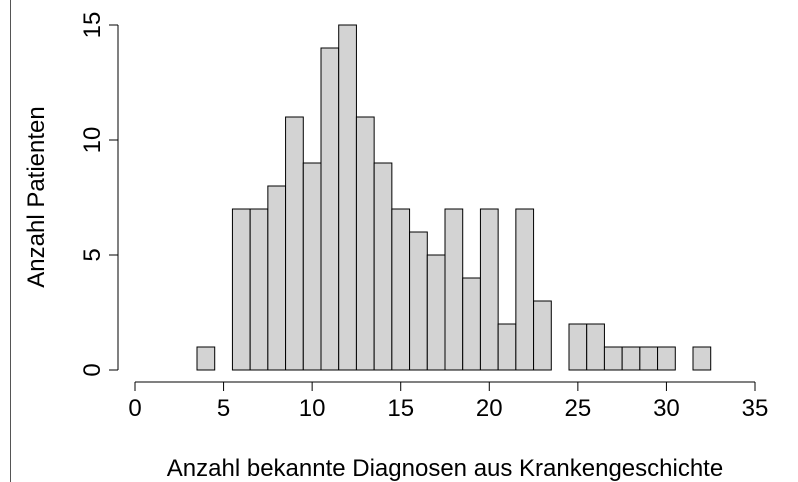 The image size is (798, 482). What do you see at coordinates (92, 140) in the screenshot?
I see `y-tick-label: 10` at bounding box center [92, 140].